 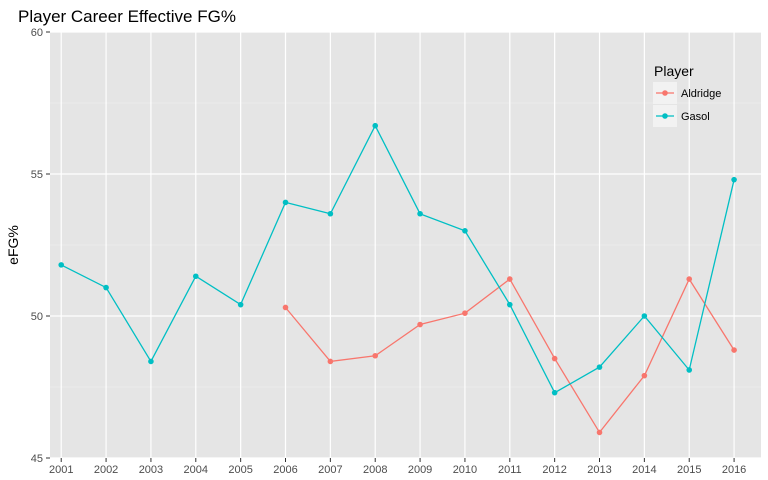 What do you see at coordinates (554, 470) in the screenshot?
I see `x-tick-label: 2012` at bounding box center [554, 470].